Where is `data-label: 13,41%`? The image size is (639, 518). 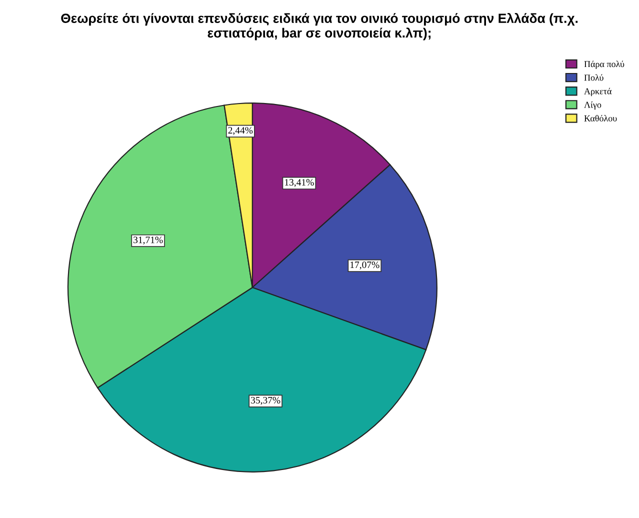 data-label: 13,41% is located at coordinates (299, 183).